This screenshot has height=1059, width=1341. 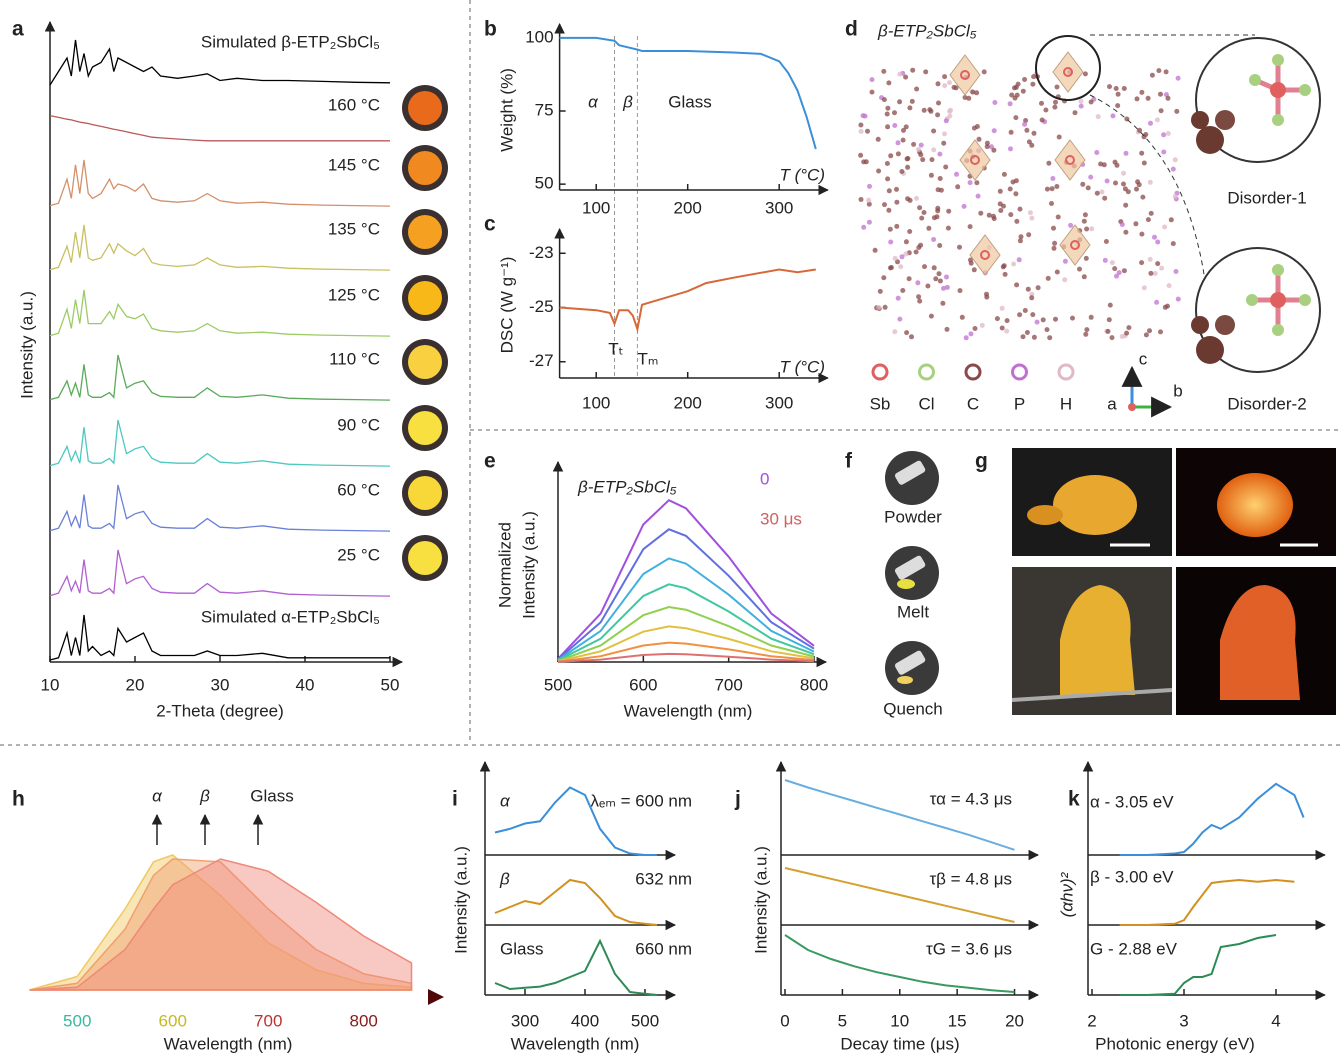 I want to click on panel-letter: b, so click(x=490, y=29).